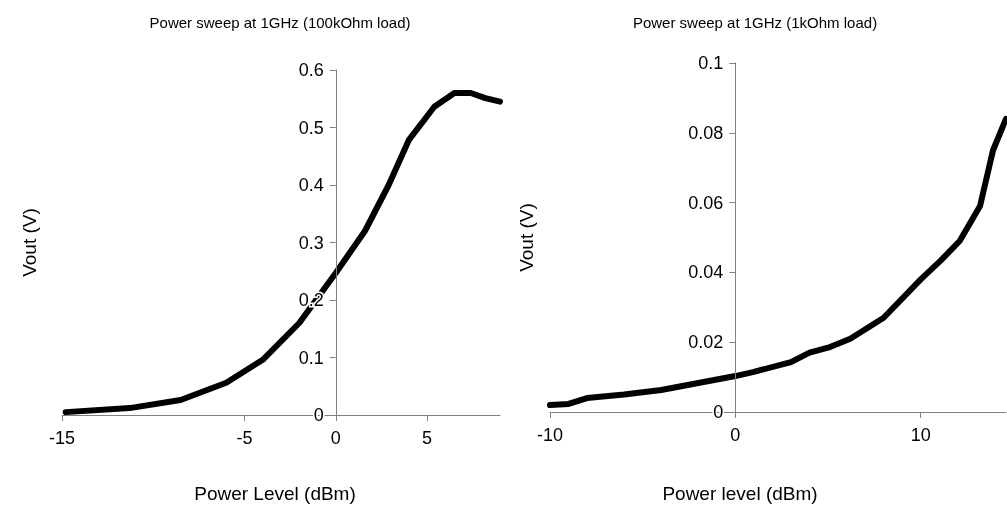 The image size is (1007, 516). Describe the element at coordinates (427, 438) in the screenshot. I see `x-tick-label: 5` at that location.